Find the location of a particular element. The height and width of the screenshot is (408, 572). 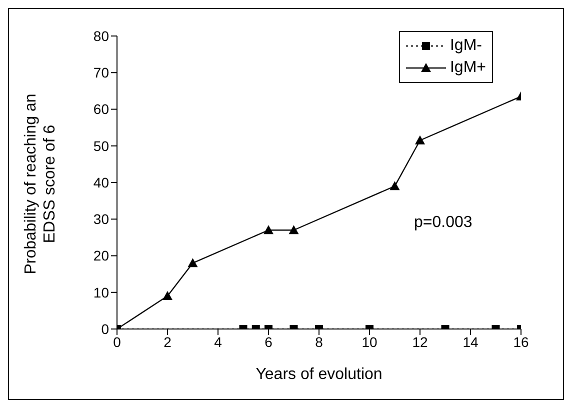

x-tick-label: 2 is located at coordinates (168, 342).